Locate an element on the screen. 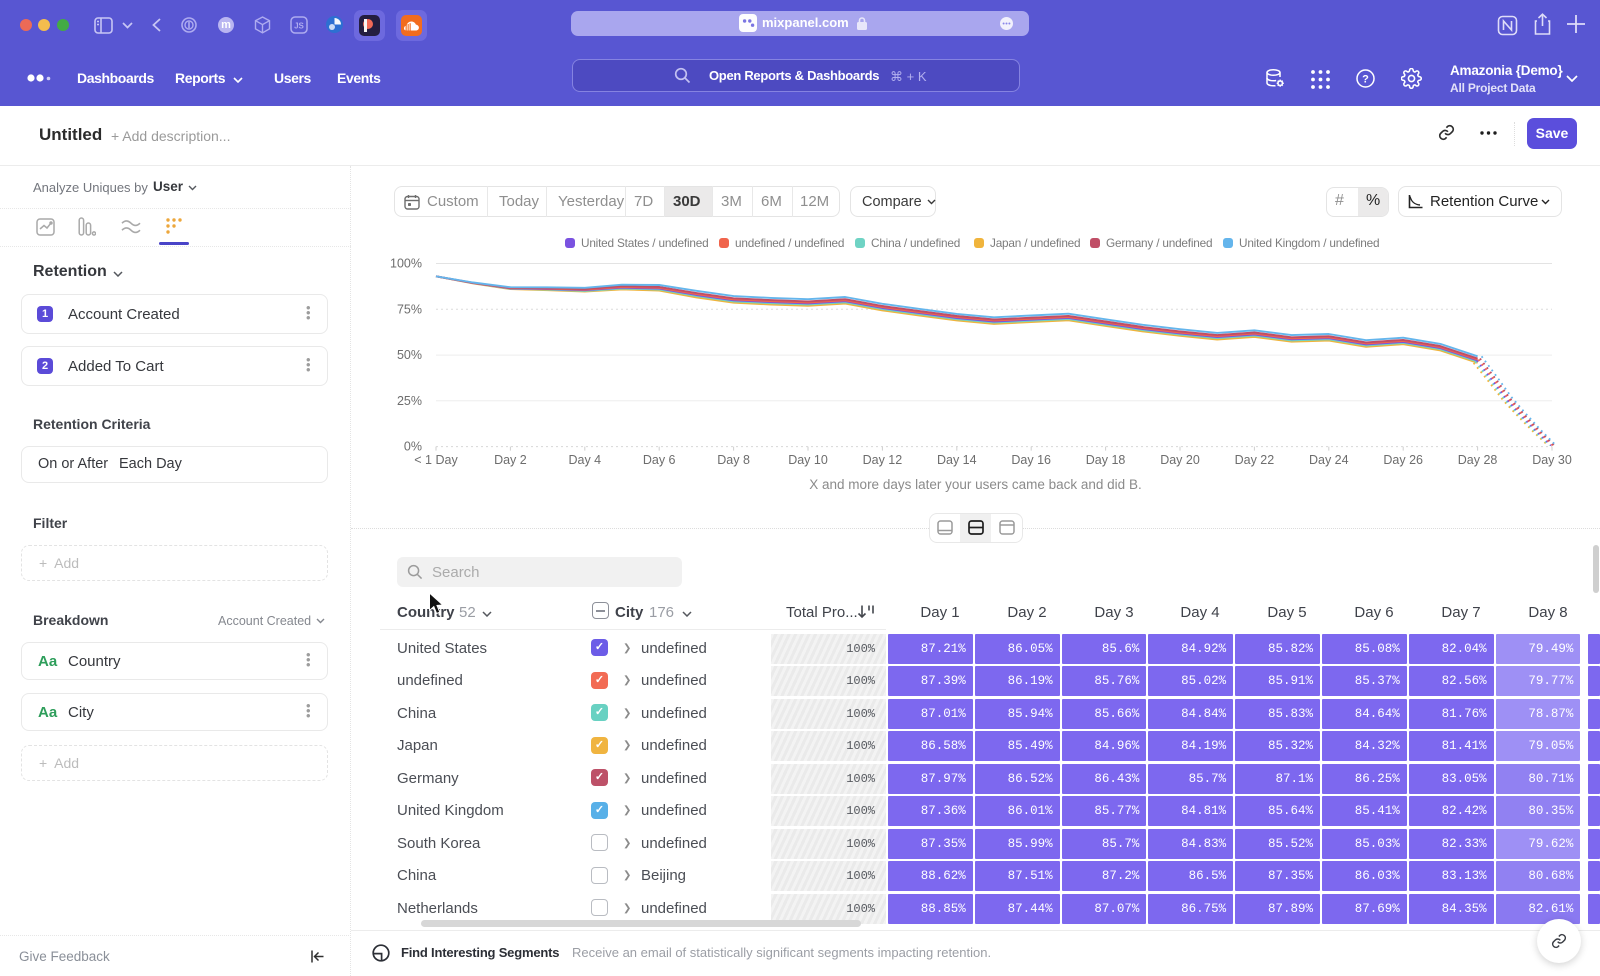 The height and width of the screenshot is (976, 1600). svg-text: 25% is located at coordinates (409, 401).